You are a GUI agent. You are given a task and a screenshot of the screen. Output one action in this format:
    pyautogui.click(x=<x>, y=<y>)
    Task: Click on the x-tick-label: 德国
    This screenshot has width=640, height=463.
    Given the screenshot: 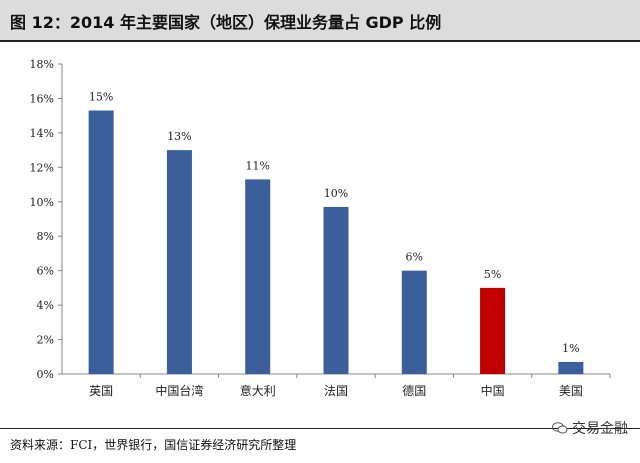 What is the action you would take?
    pyautogui.click(x=414, y=390)
    